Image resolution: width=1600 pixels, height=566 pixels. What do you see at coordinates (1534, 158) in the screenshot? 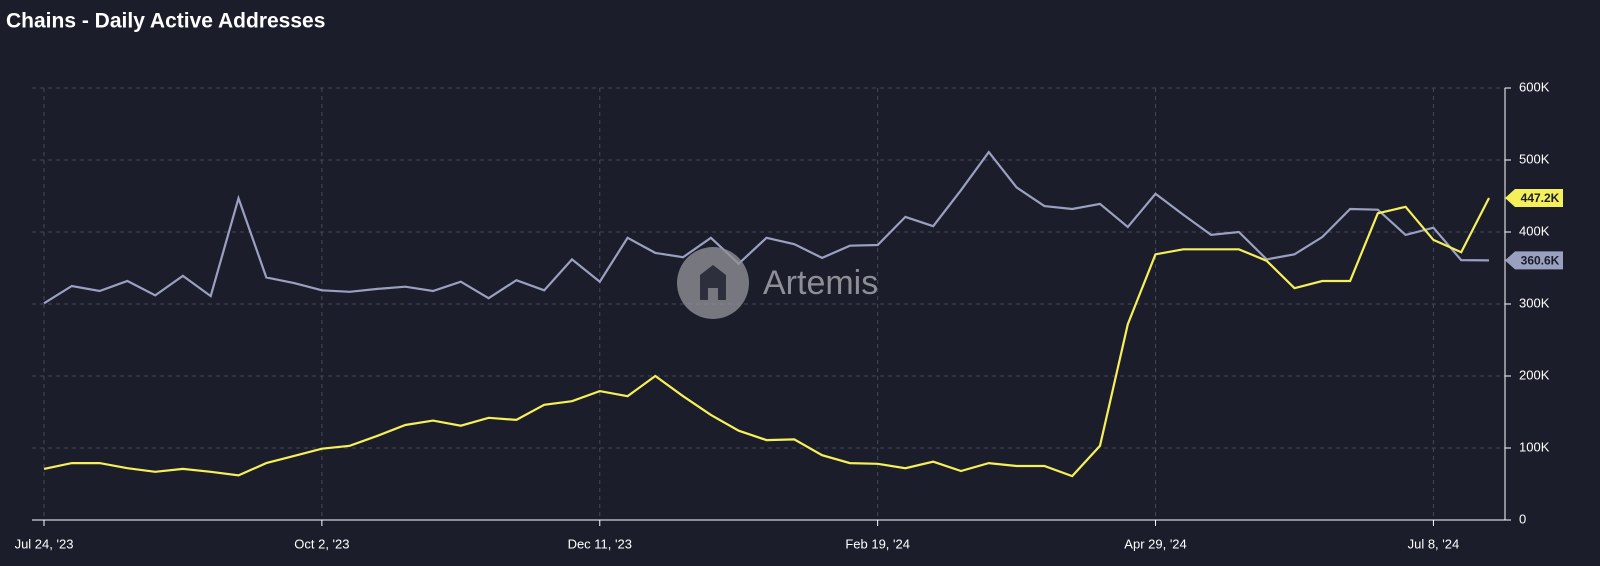
I see `y-tick-label: 500K` at bounding box center [1534, 158].